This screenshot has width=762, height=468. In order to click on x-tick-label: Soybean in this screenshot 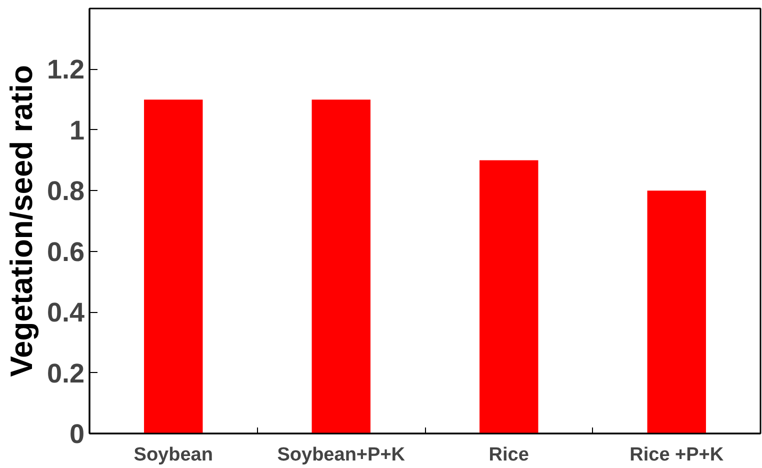, I will do `click(173, 455)`.